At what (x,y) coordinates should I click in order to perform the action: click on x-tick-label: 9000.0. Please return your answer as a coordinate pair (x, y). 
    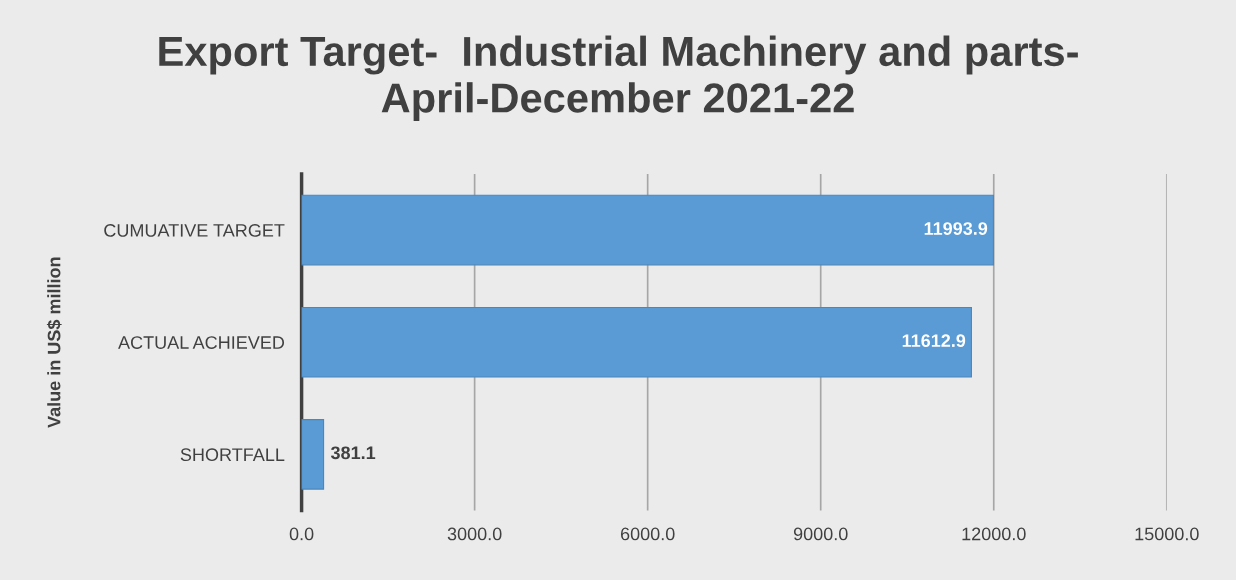
    Looking at the image, I should click on (820, 534).